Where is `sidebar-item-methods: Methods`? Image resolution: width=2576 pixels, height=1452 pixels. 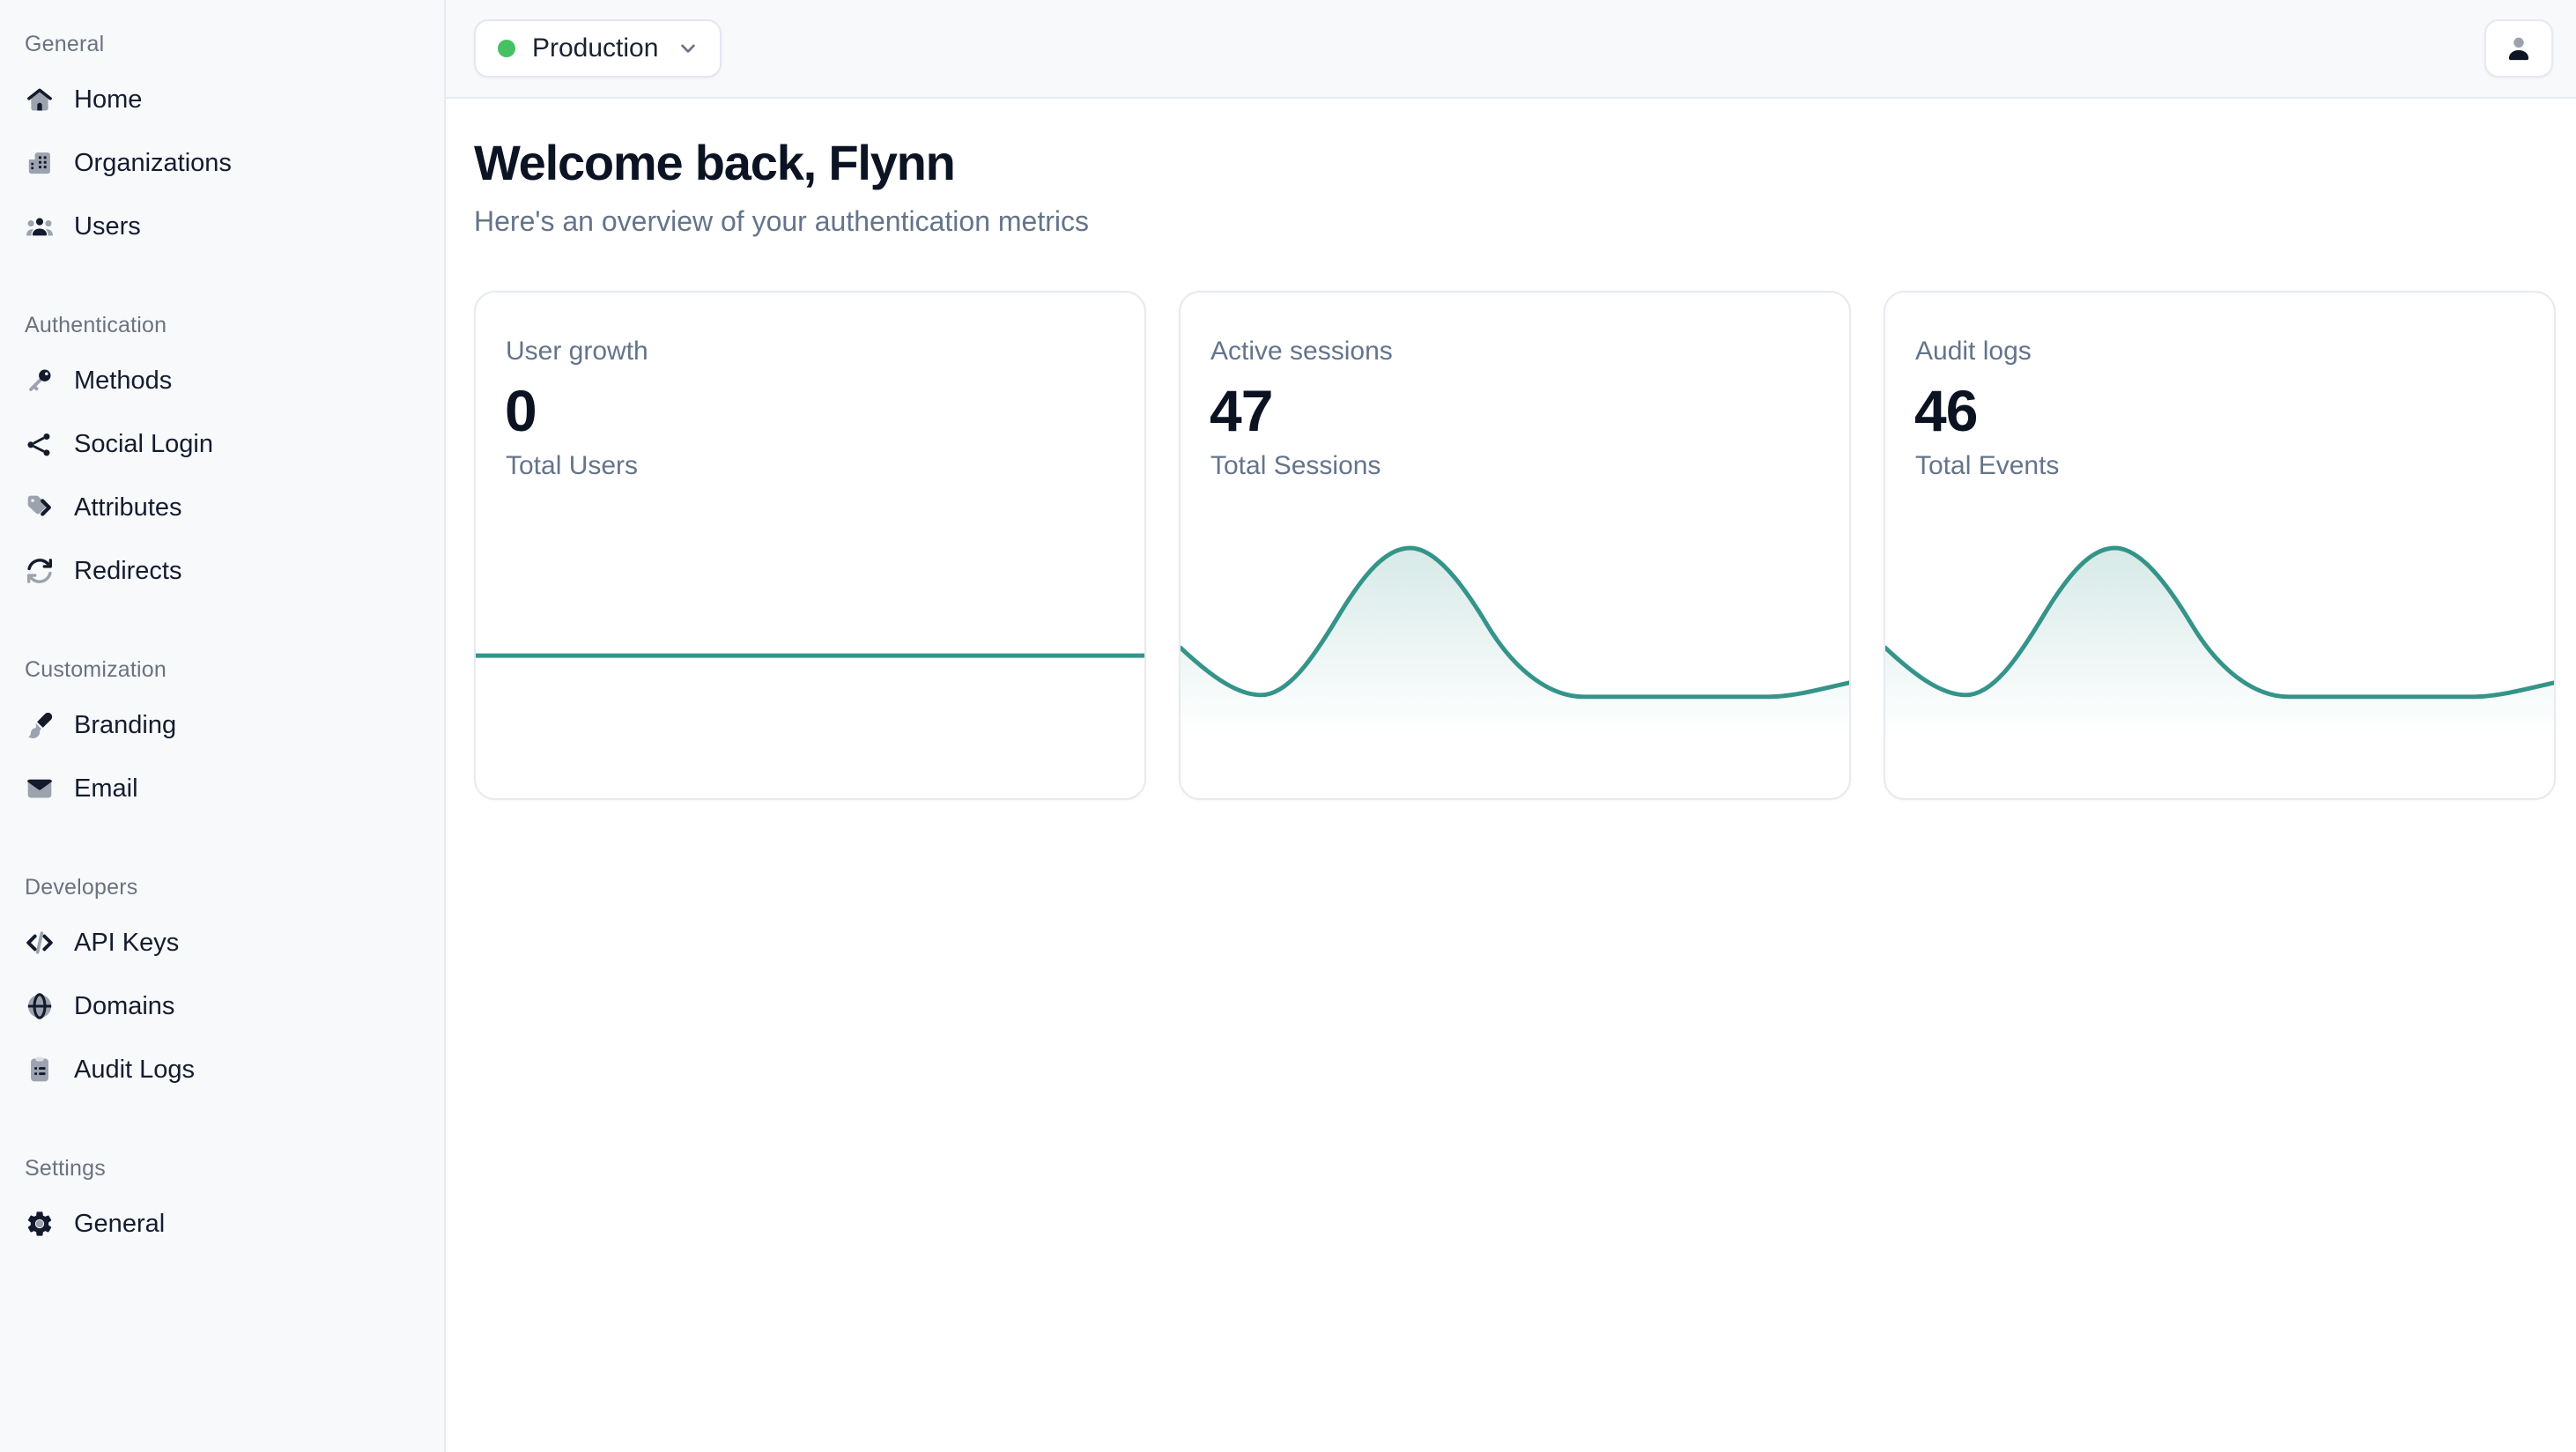
sidebar-item-methods: Methods is located at coordinates (224, 380).